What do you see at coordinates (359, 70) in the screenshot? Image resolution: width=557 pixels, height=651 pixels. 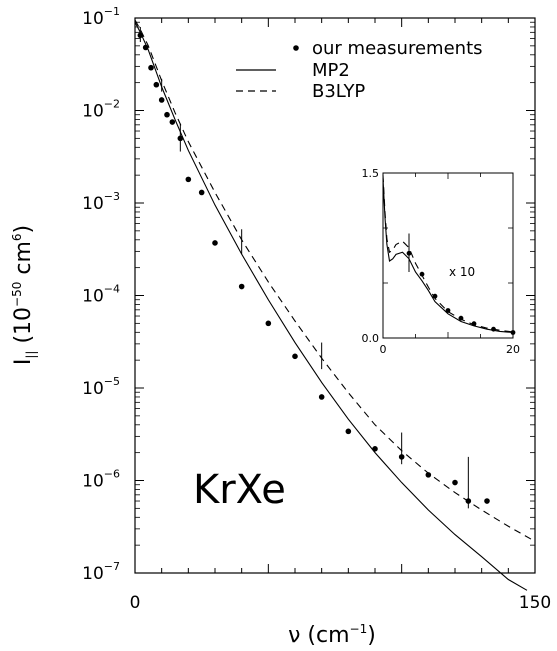 I see `legend: our measurements MP2 B3LYP` at bounding box center [359, 70].